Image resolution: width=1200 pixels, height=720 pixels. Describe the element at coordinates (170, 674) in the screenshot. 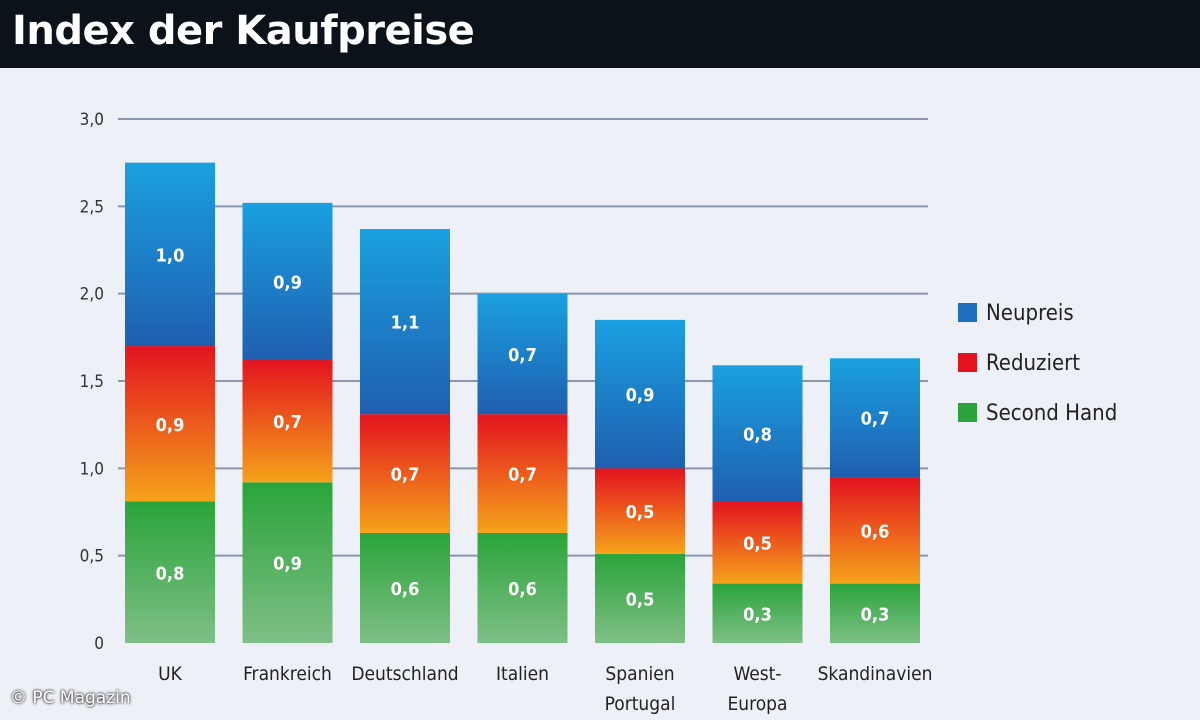

I see `category-label: UK` at that location.